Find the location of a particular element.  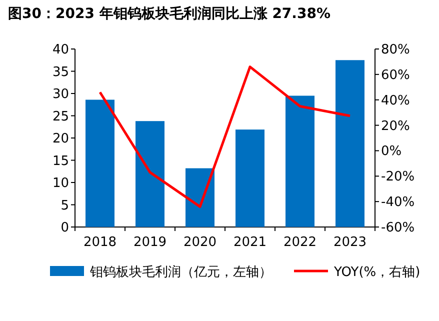

y-tick-label: 20 is located at coordinates (60, 139).